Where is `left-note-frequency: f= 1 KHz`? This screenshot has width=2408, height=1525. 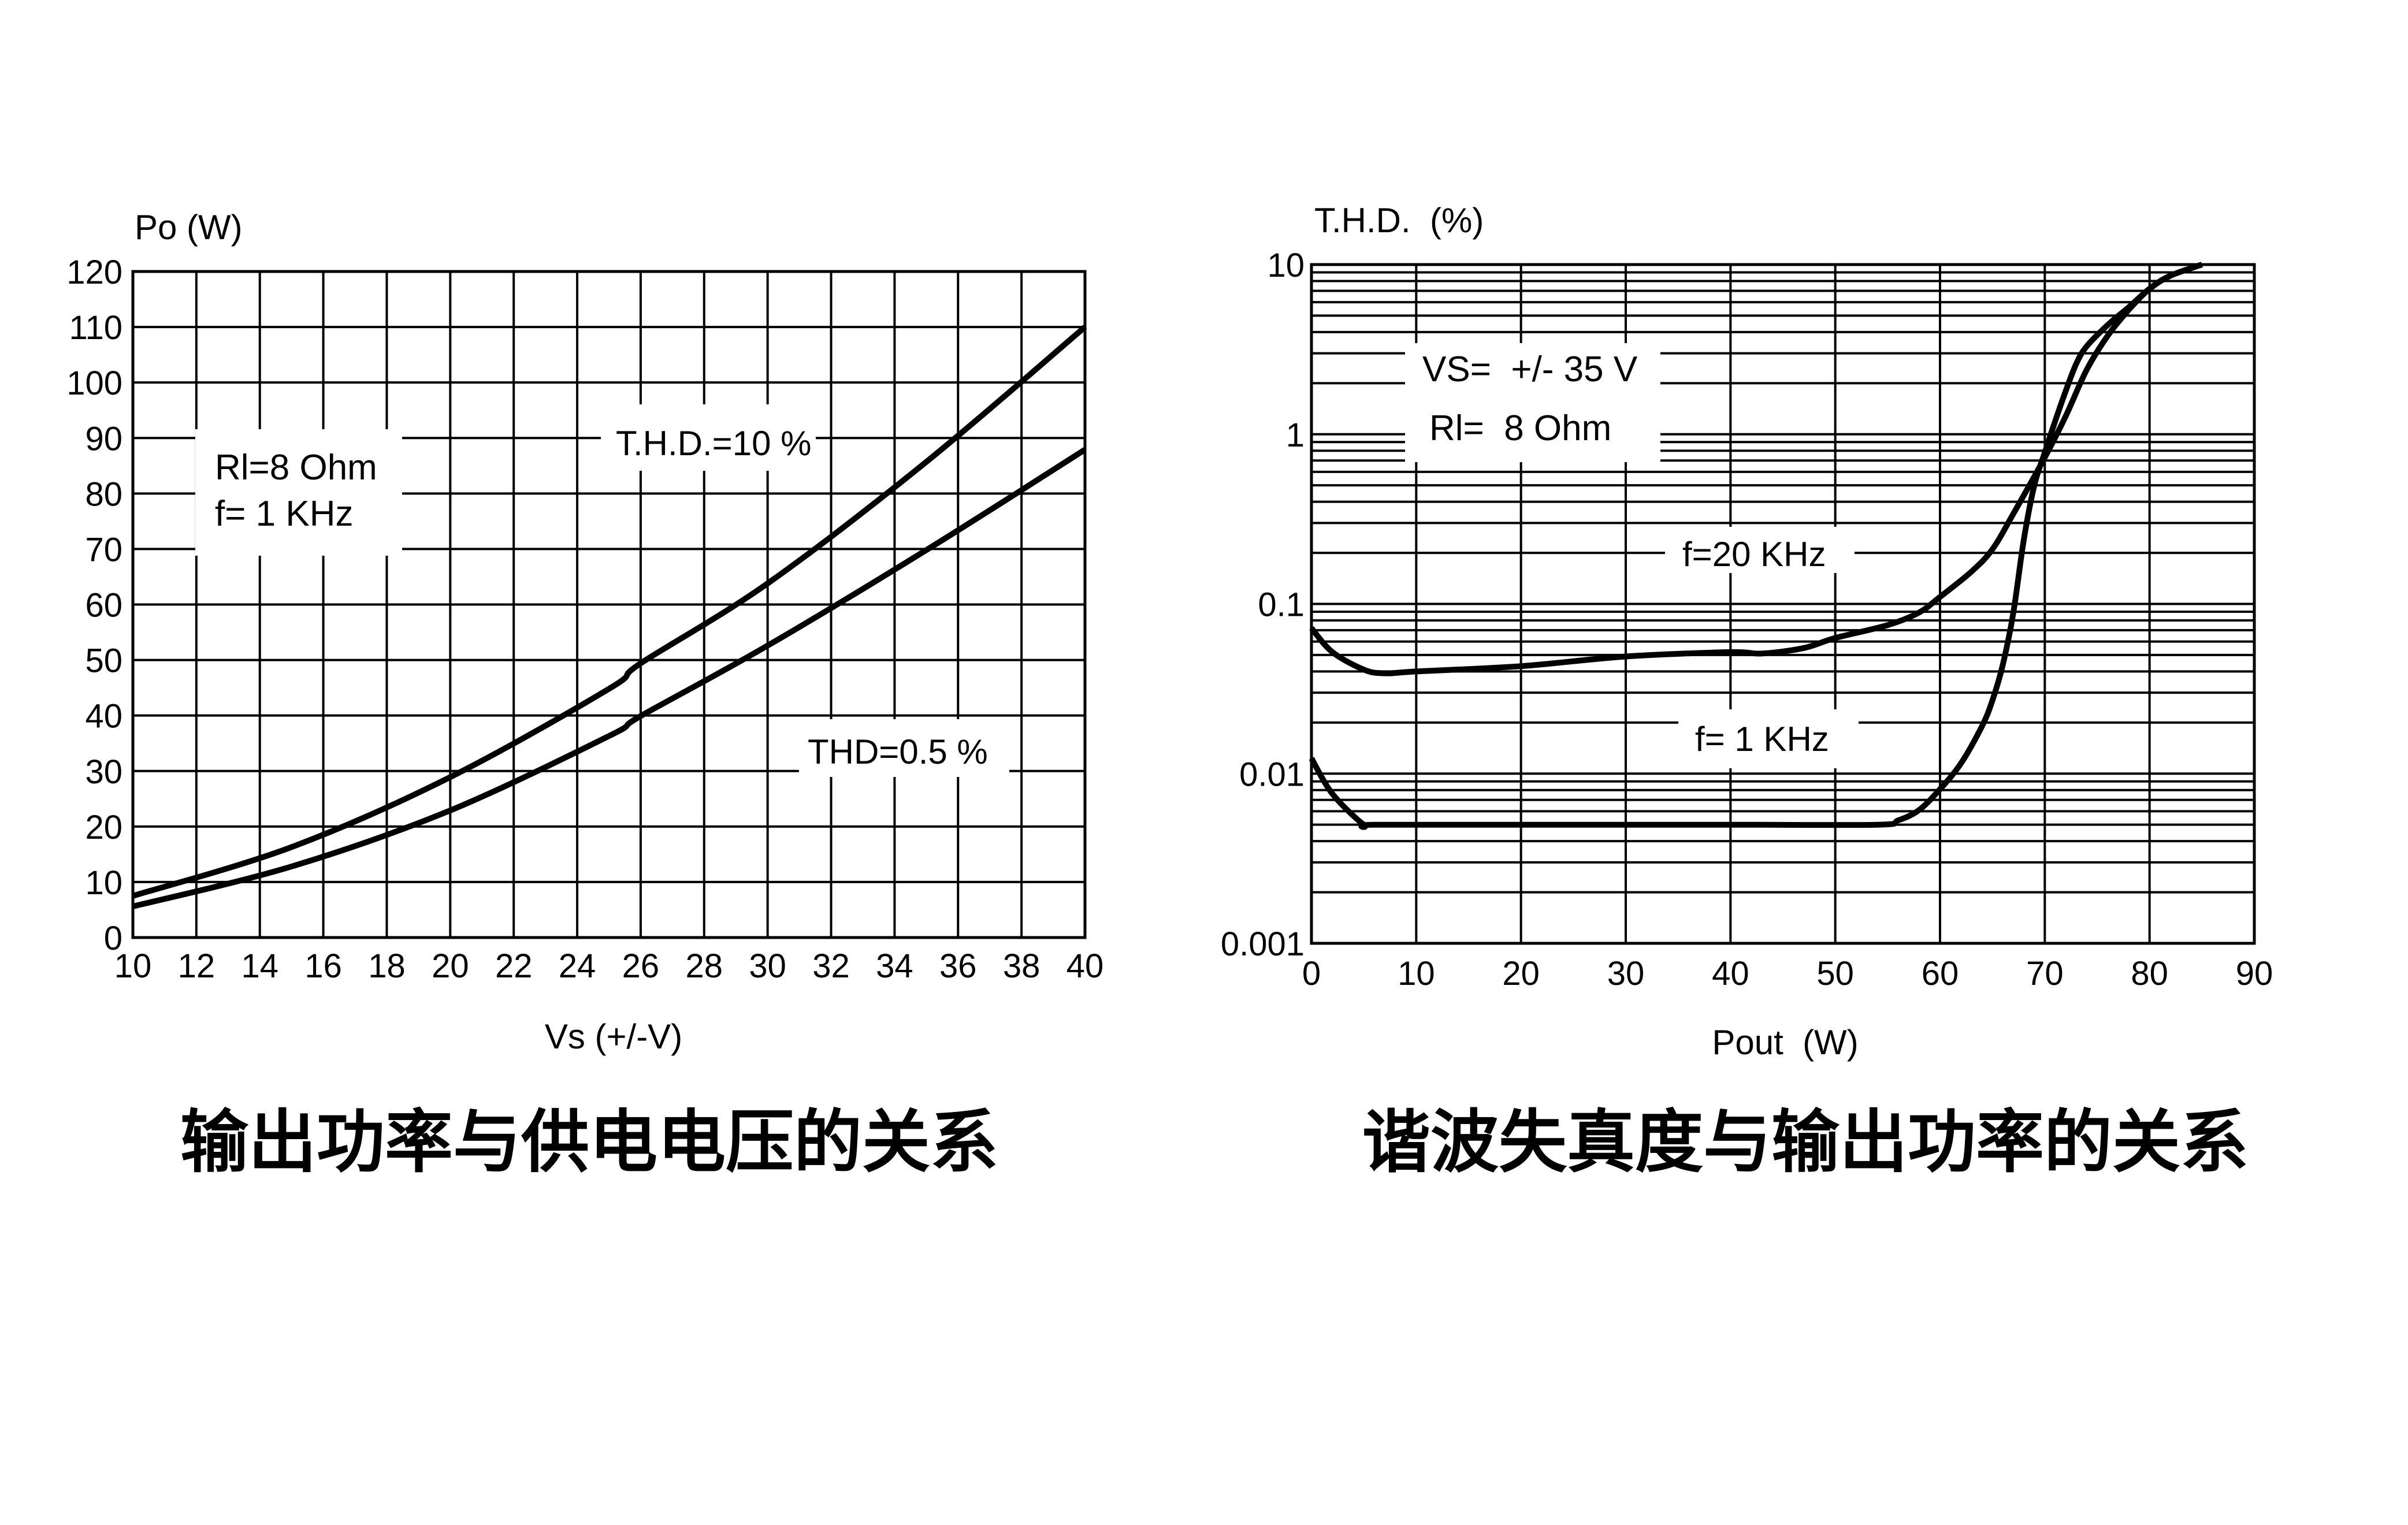
left-note-frequency: f= 1 KHz is located at coordinates (284, 514).